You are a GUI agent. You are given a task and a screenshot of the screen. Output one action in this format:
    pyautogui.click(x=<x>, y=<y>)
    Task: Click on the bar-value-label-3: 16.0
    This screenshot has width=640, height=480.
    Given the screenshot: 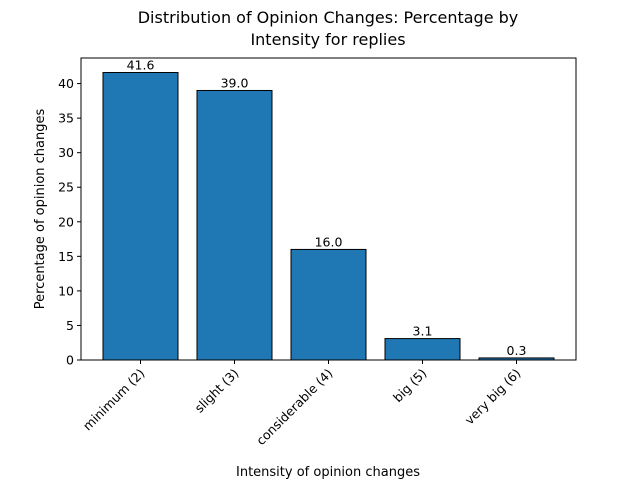 What is the action you would take?
    pyautogui.click(x=329, y=241)
    